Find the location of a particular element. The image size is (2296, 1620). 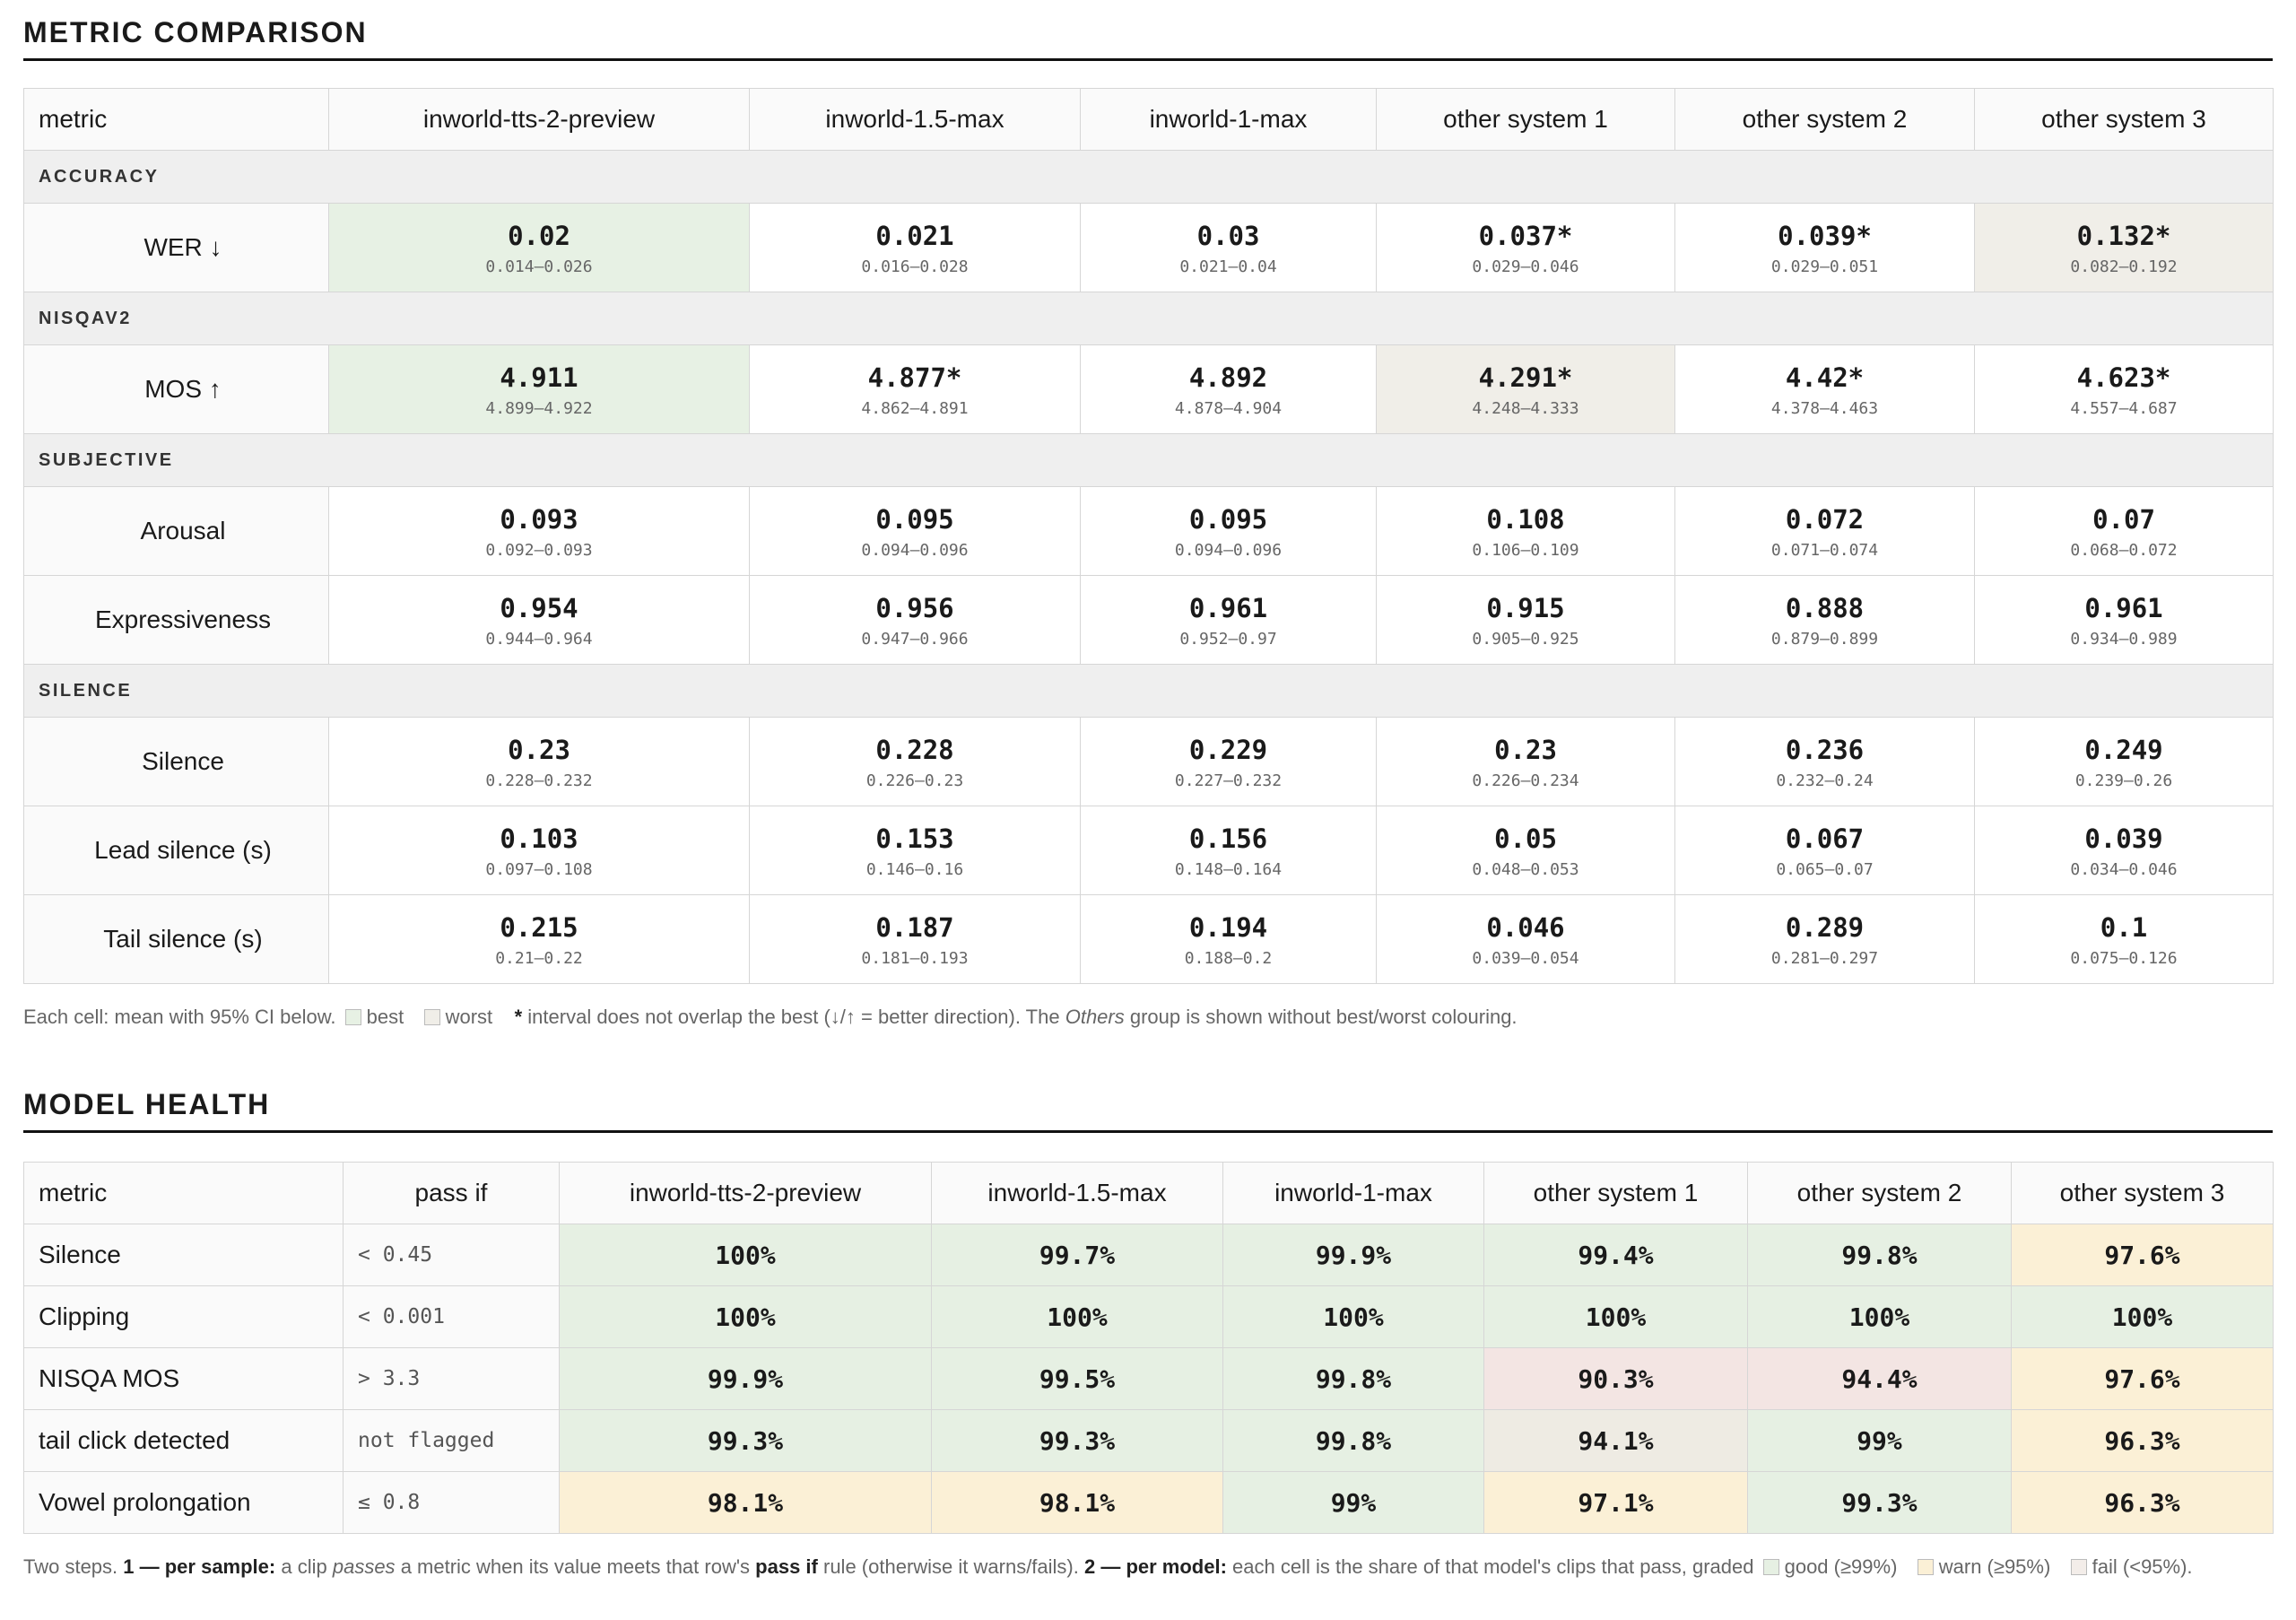

metric-cell: 0.228 0.226–0.23 is located at coordinates (915, 762).